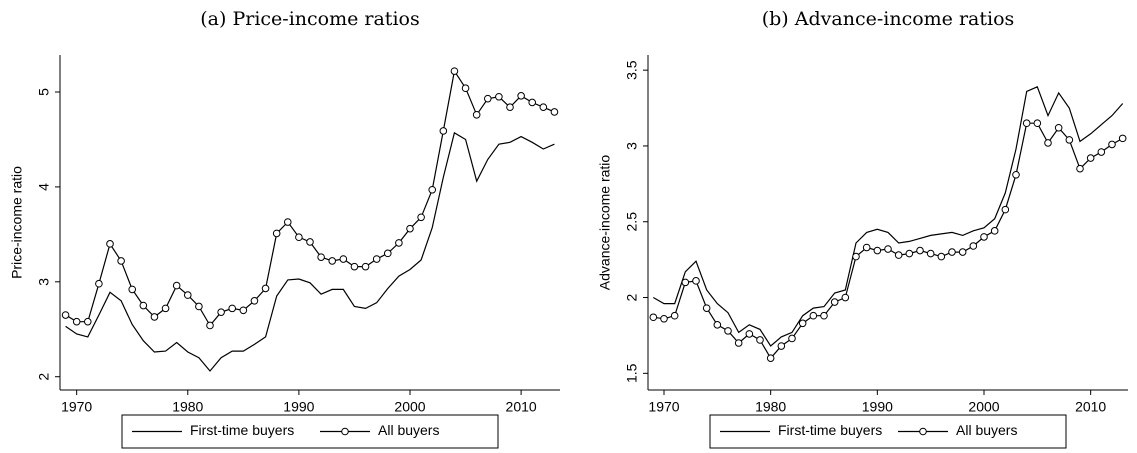 The height and width of the screenshot is (453, 1137). What do you see at coordinates (44, 377) in the screenshot?
I see `y-tick-label: 2` at bounding box center [44, 377].